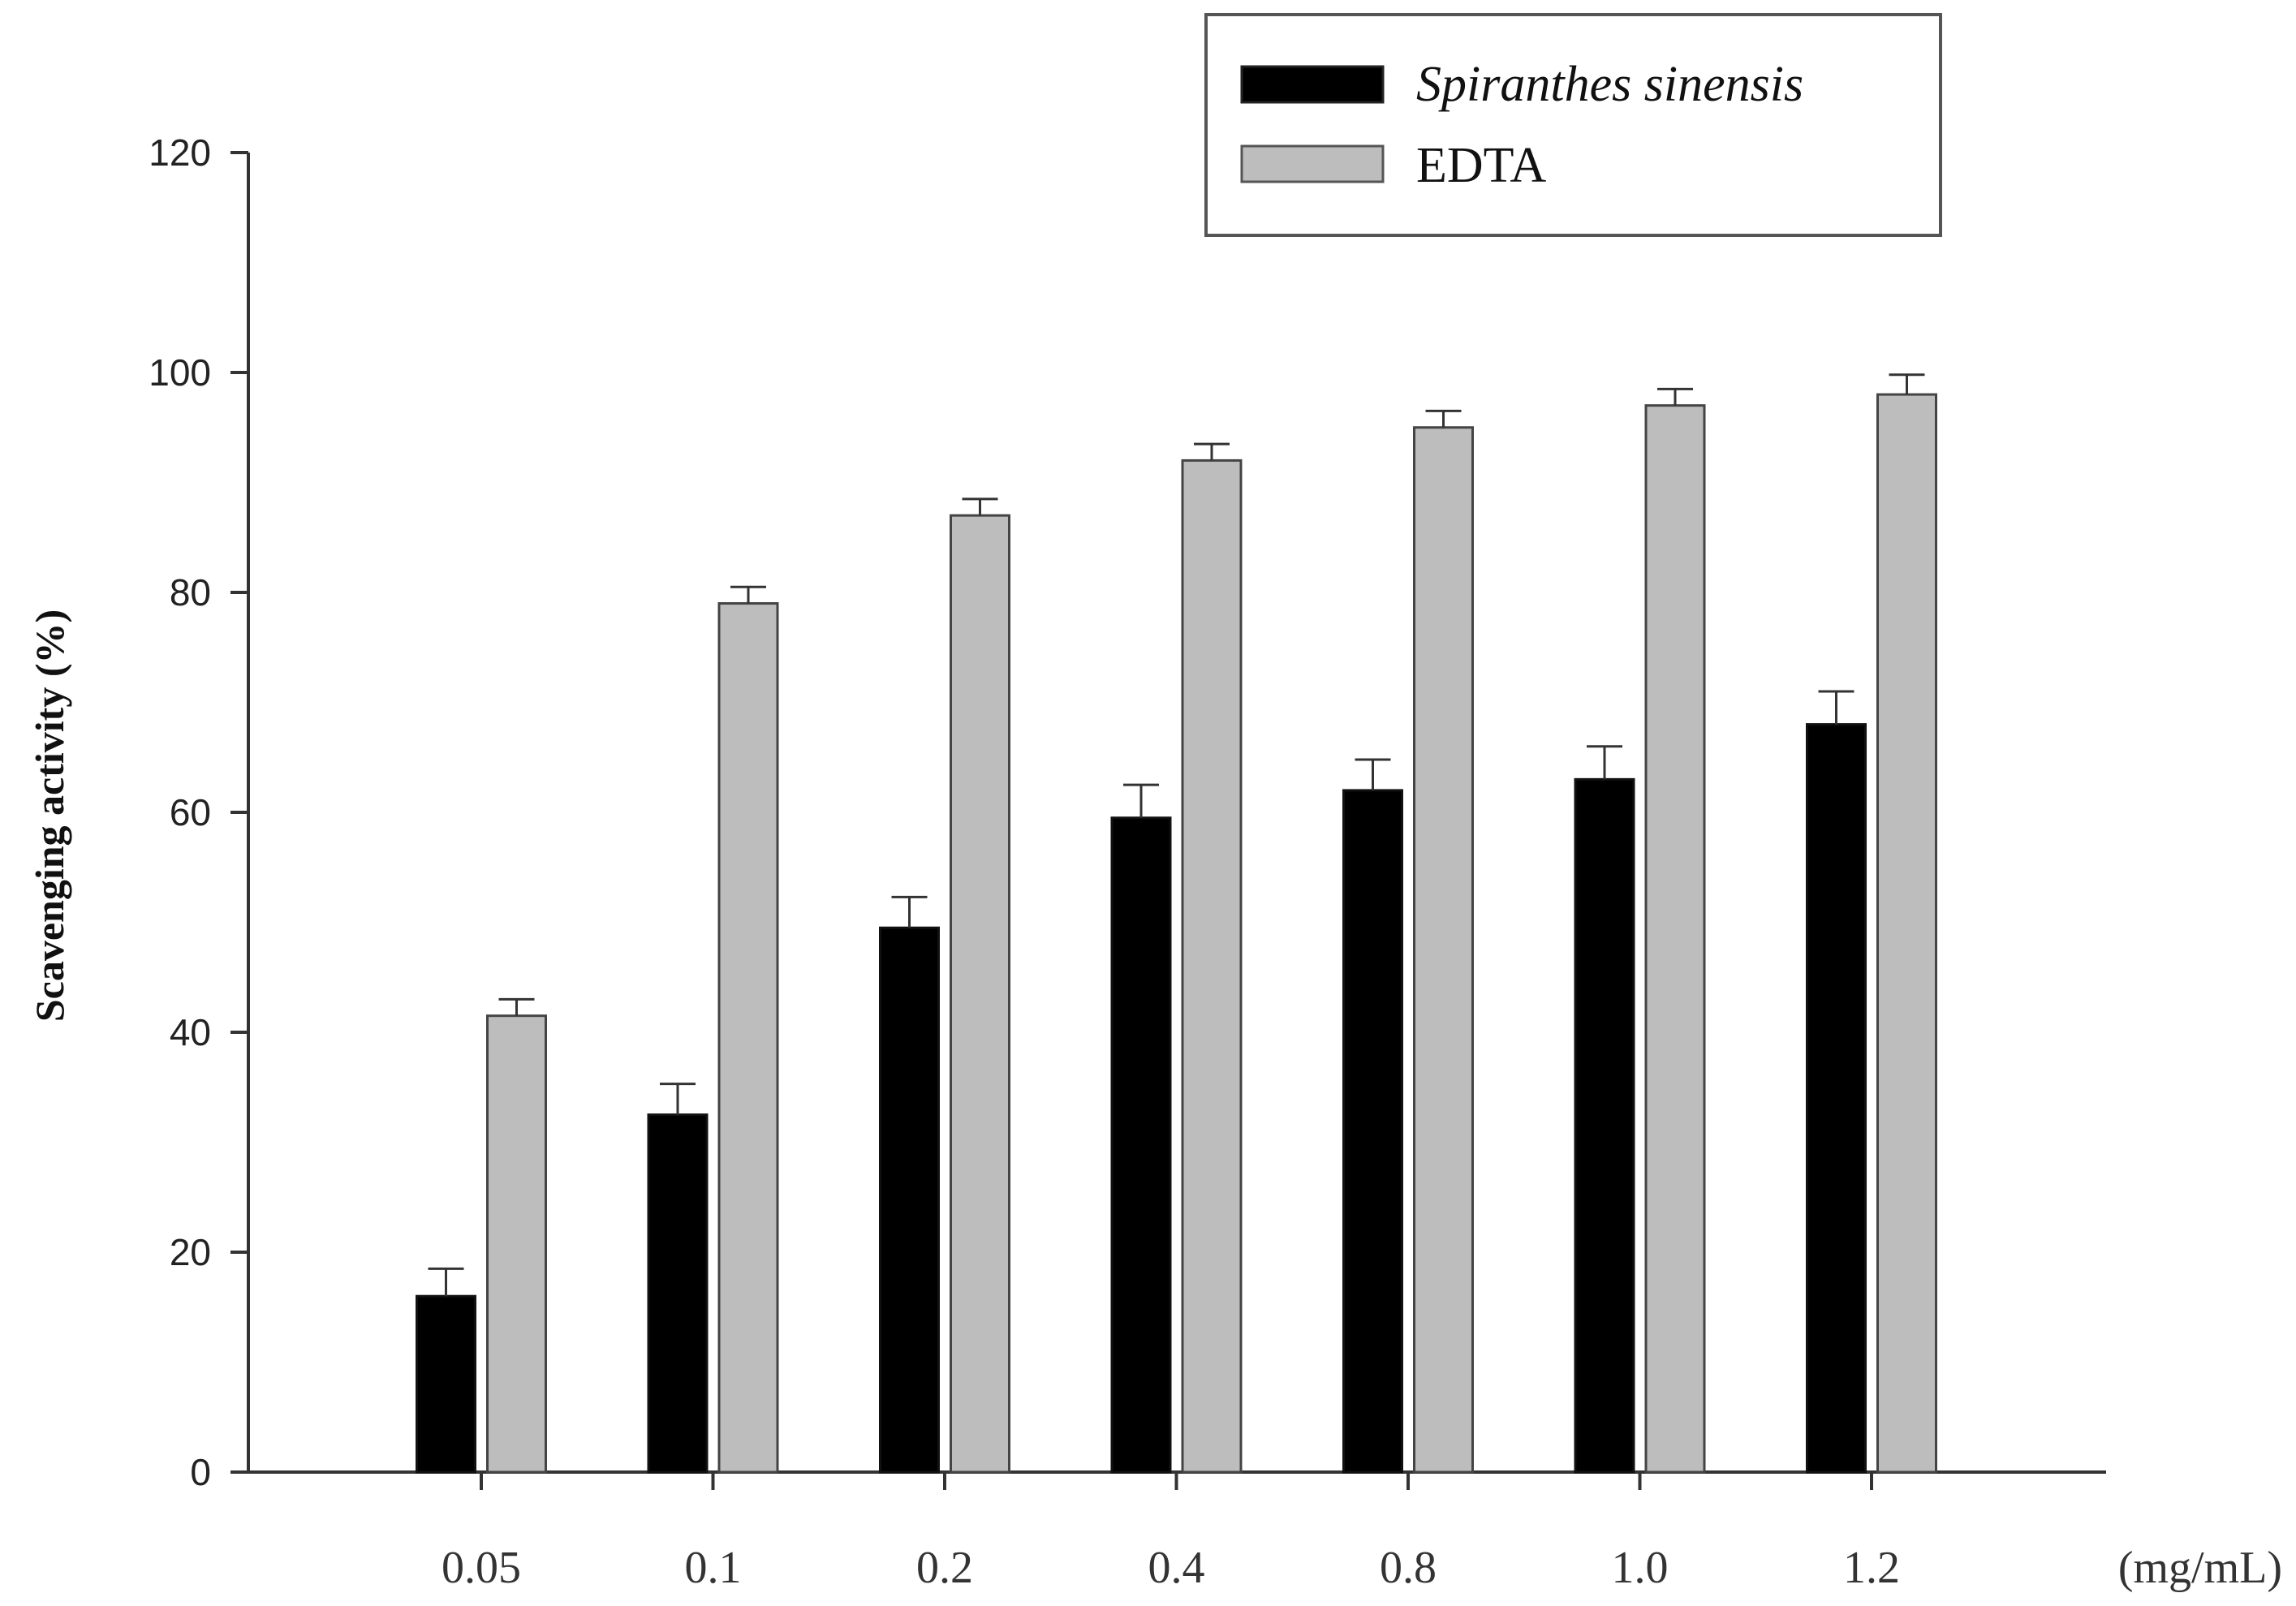 The image size is (2296, 1606). What do you see at coordinates (1641, 1568) in the screenshot?
I see `x-category-label: 1.0` at bounding box center [1641, 1568].